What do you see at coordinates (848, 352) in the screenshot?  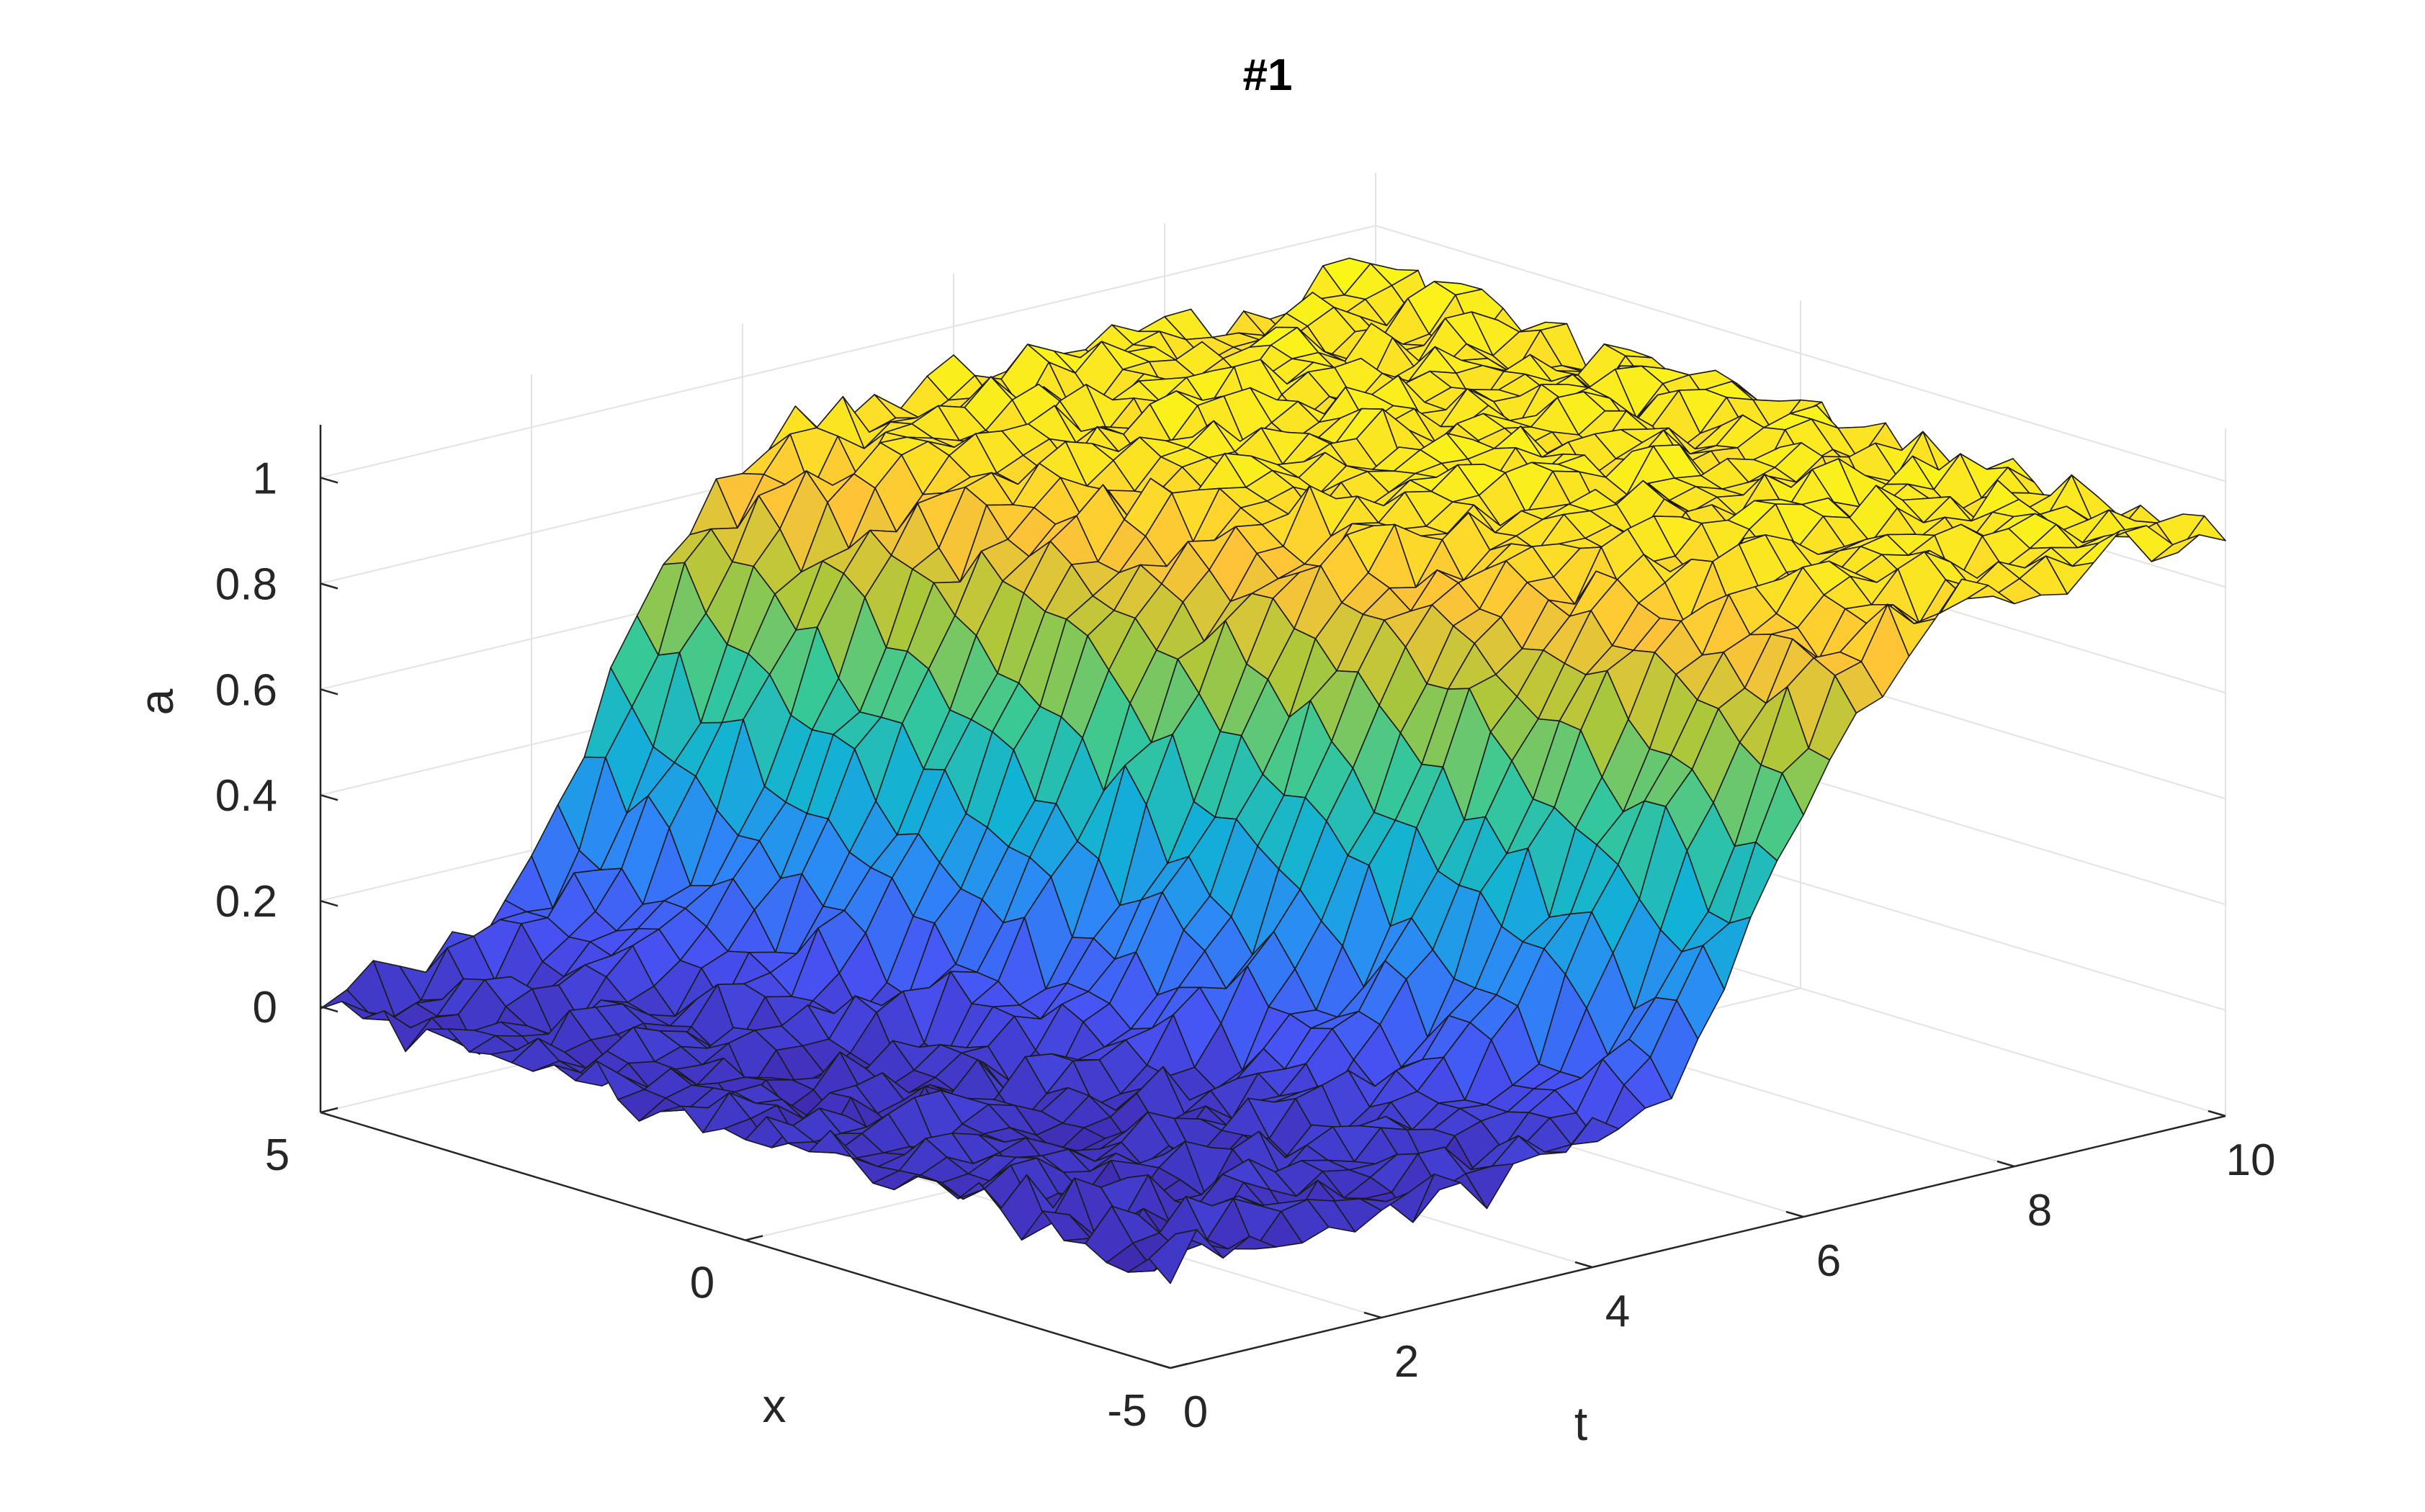 I see `grid-line` at bounding box center [848, 352].